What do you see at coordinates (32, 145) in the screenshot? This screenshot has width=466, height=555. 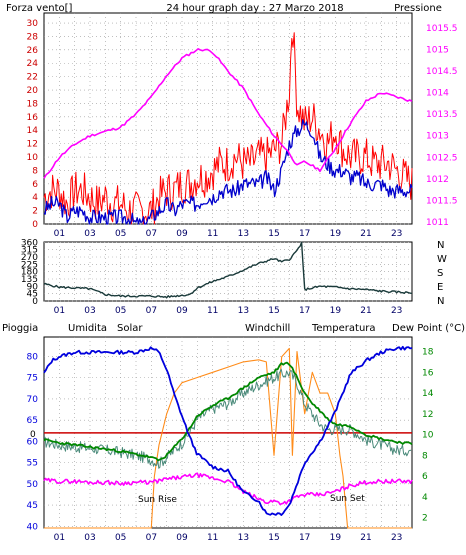 I see `y-tick-label: 12` at bounding box center [32, 145].